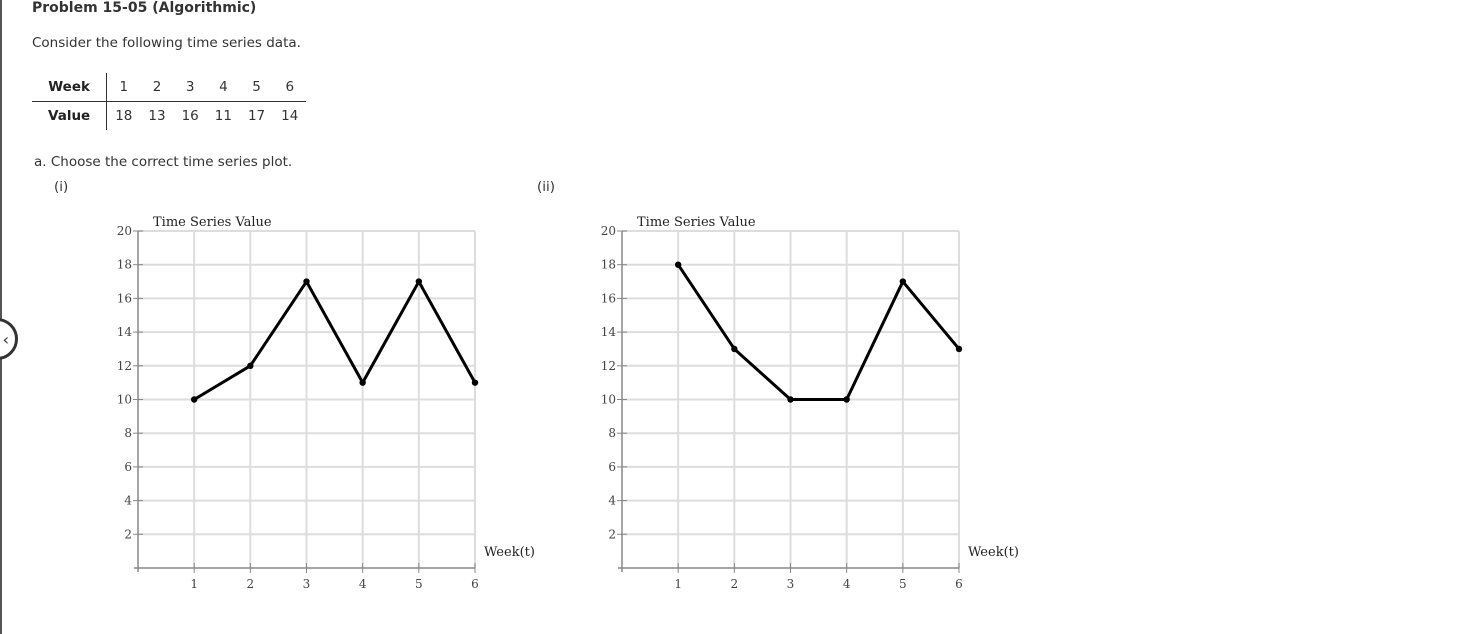 This screenshot has height=634, width=1479. I want to click on table-row-value: Value 18 13 16 11 17 14, so click(169, 115).